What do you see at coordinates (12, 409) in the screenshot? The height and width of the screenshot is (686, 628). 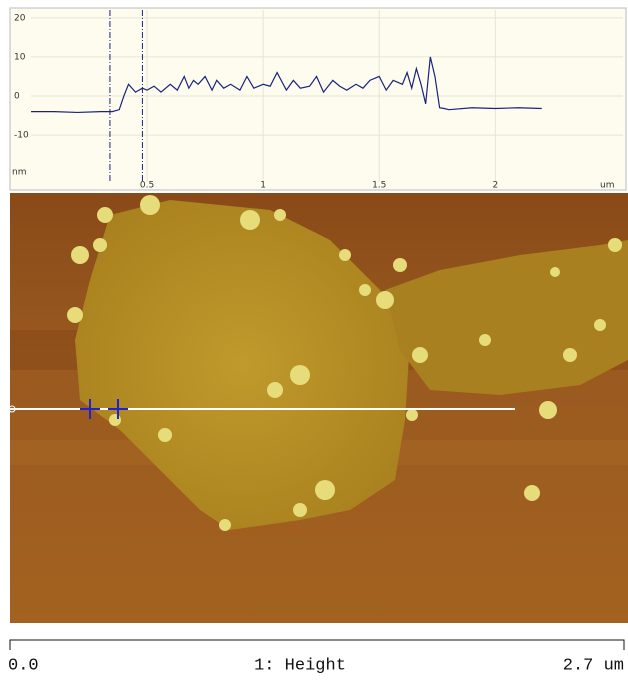 I see `profile-start` at bounding box center [12, 409].